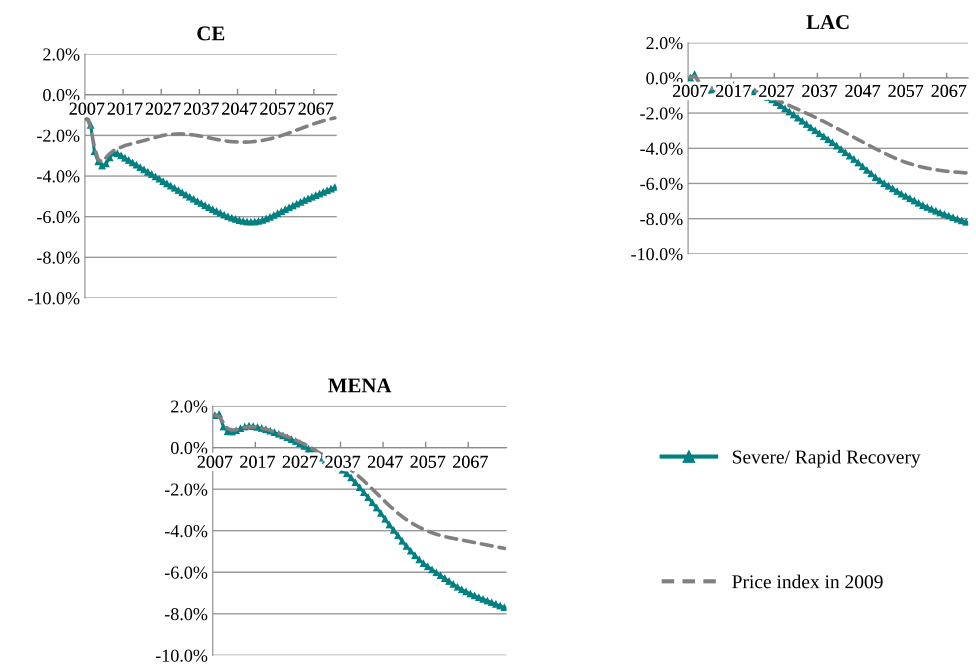 The image size is (976, 668). Describe the element at coordinates (827, 22) in the screenshot. I see `chart-title: LAC` at that location.